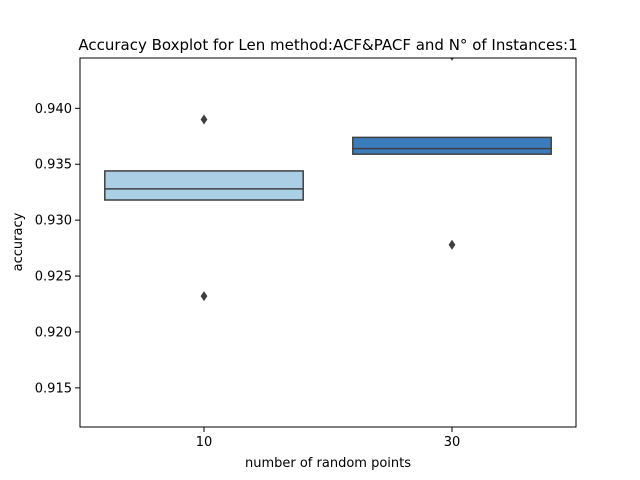  Describe the element at coordinates (53, 332) in the screenshot. I see `y-tick-label: 0.920` at that location.